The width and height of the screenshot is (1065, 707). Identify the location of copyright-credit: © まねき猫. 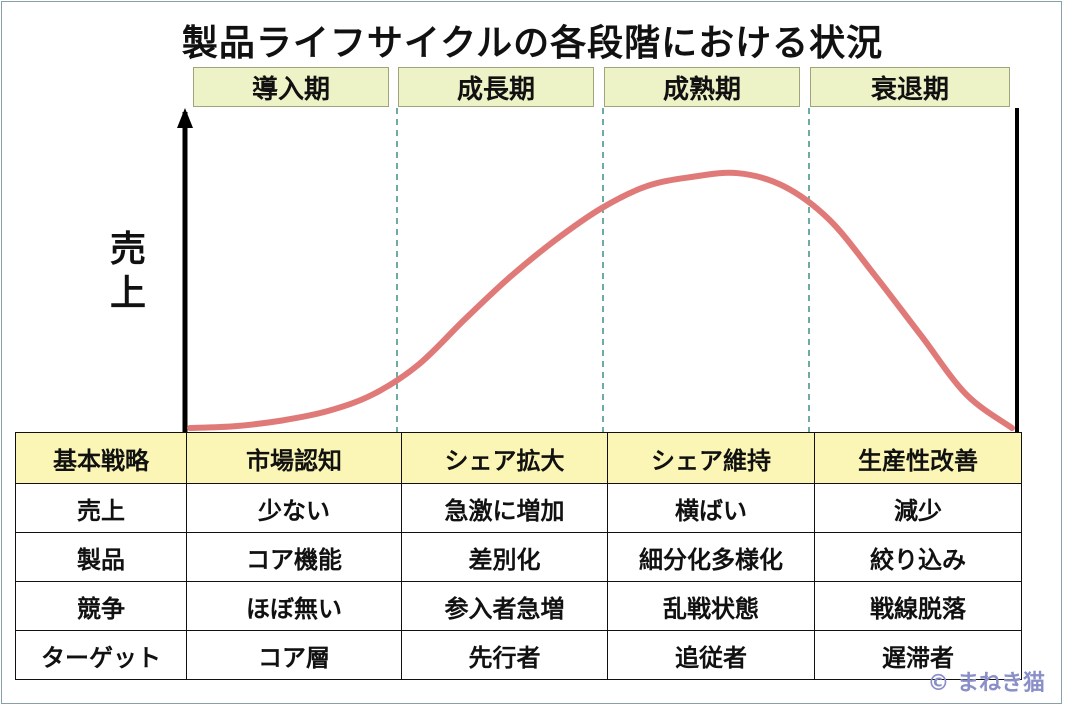
(986, 683).